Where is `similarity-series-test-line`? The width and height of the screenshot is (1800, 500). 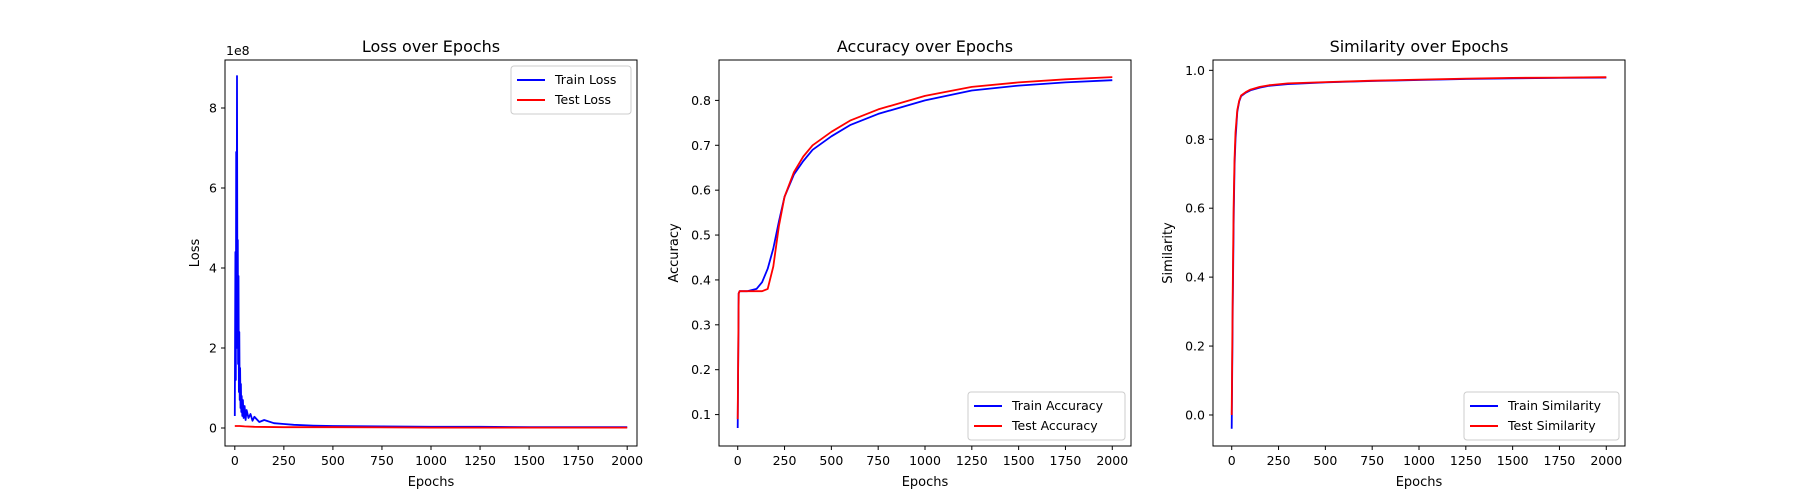
similarity-series-test-line is located at coordinates (1418, 246).